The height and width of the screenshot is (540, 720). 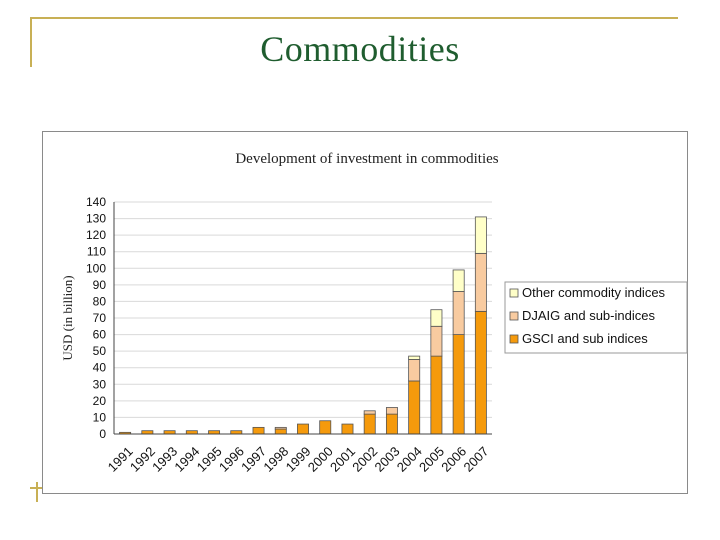 What do you see at coordinates (67, 317) in the screenshot?
I see `y-axis-label: USD (in billion)` at bounding box center [67, 317].